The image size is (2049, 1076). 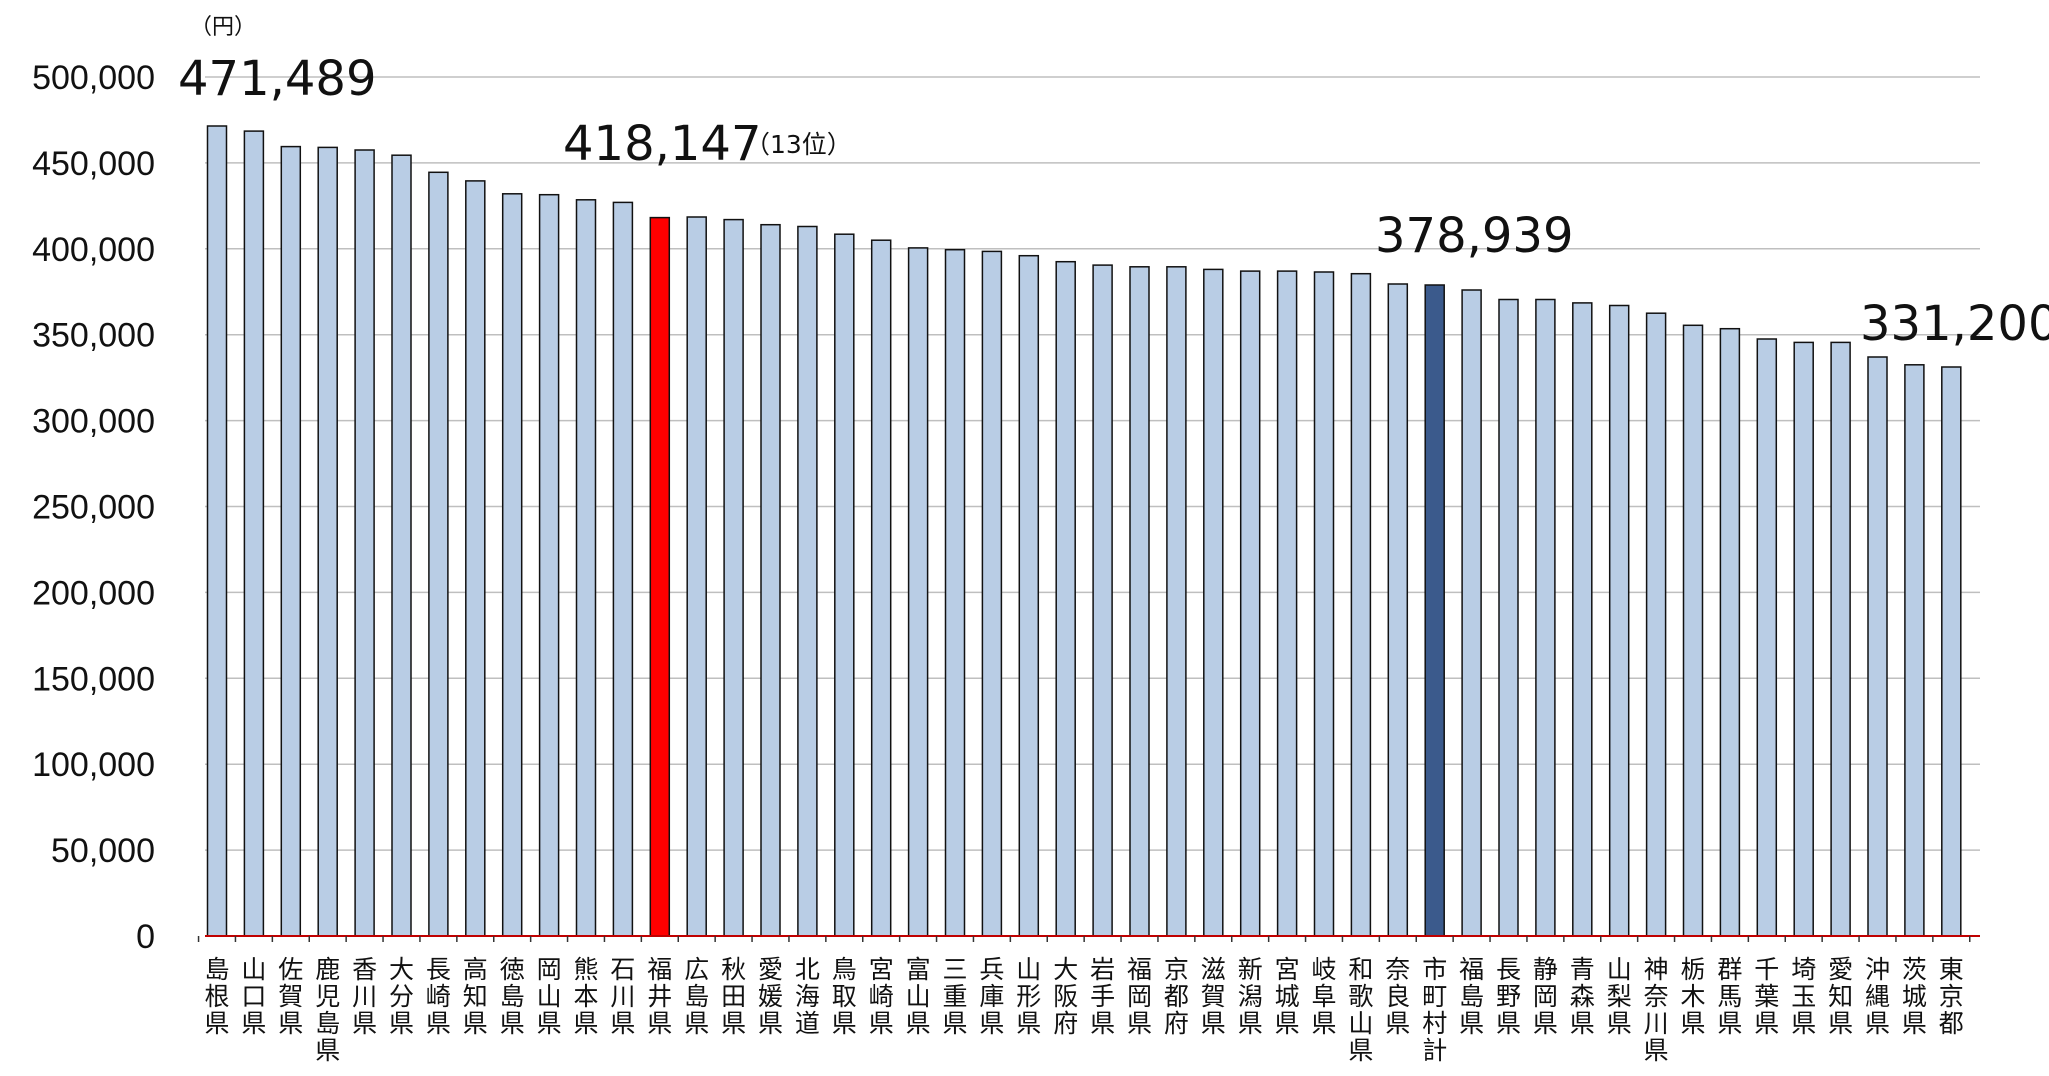 What do you see at coordinates (438, 554) in the screenshot?
I see `bar-長崎県` at bounding box center [438, 554].